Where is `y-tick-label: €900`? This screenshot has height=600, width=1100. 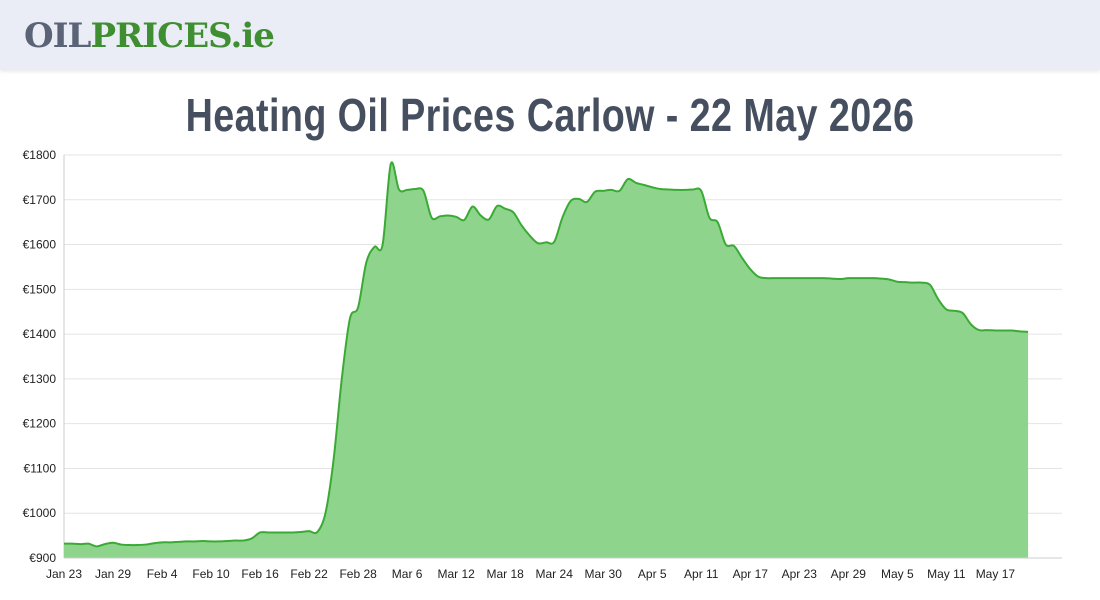
y-tick-label: €900 is located at coordinates (42, 558).